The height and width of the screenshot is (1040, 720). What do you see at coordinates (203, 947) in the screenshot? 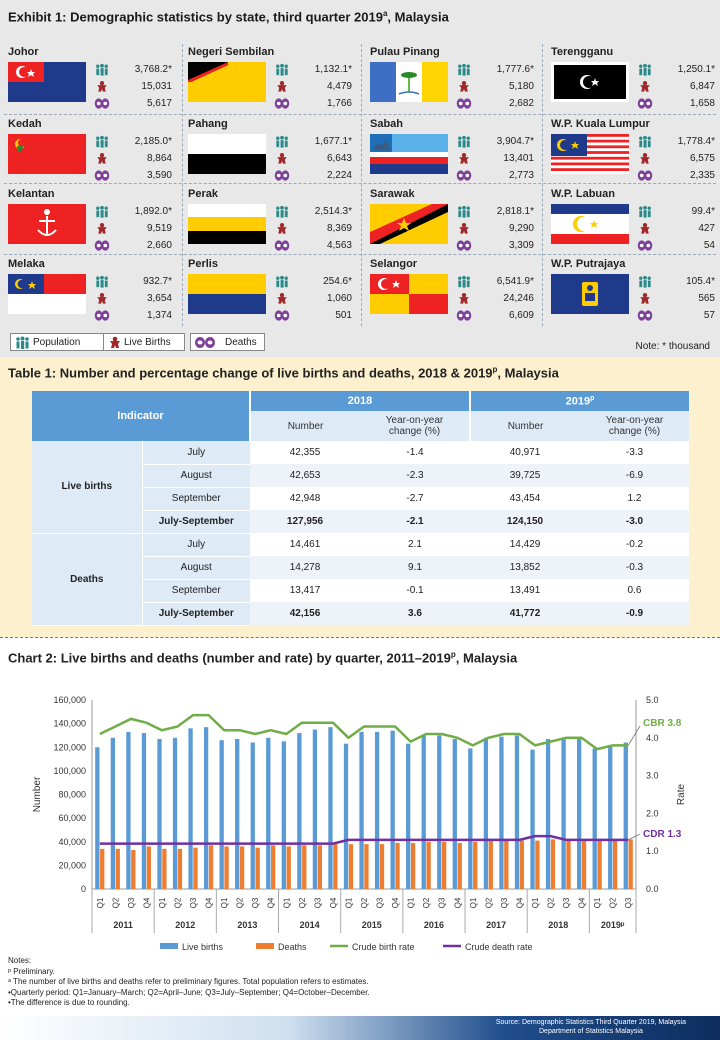
I see `legend-label: Live births` at bounding box center [203, 947].